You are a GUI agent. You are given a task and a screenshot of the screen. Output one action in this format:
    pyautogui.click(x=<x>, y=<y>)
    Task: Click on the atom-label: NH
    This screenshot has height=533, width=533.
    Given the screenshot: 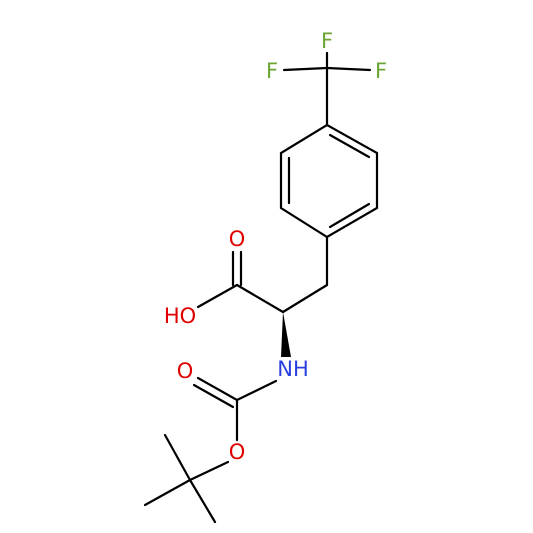 What is the action you would take?
    pyautogui.click(x=293, y=369)
    